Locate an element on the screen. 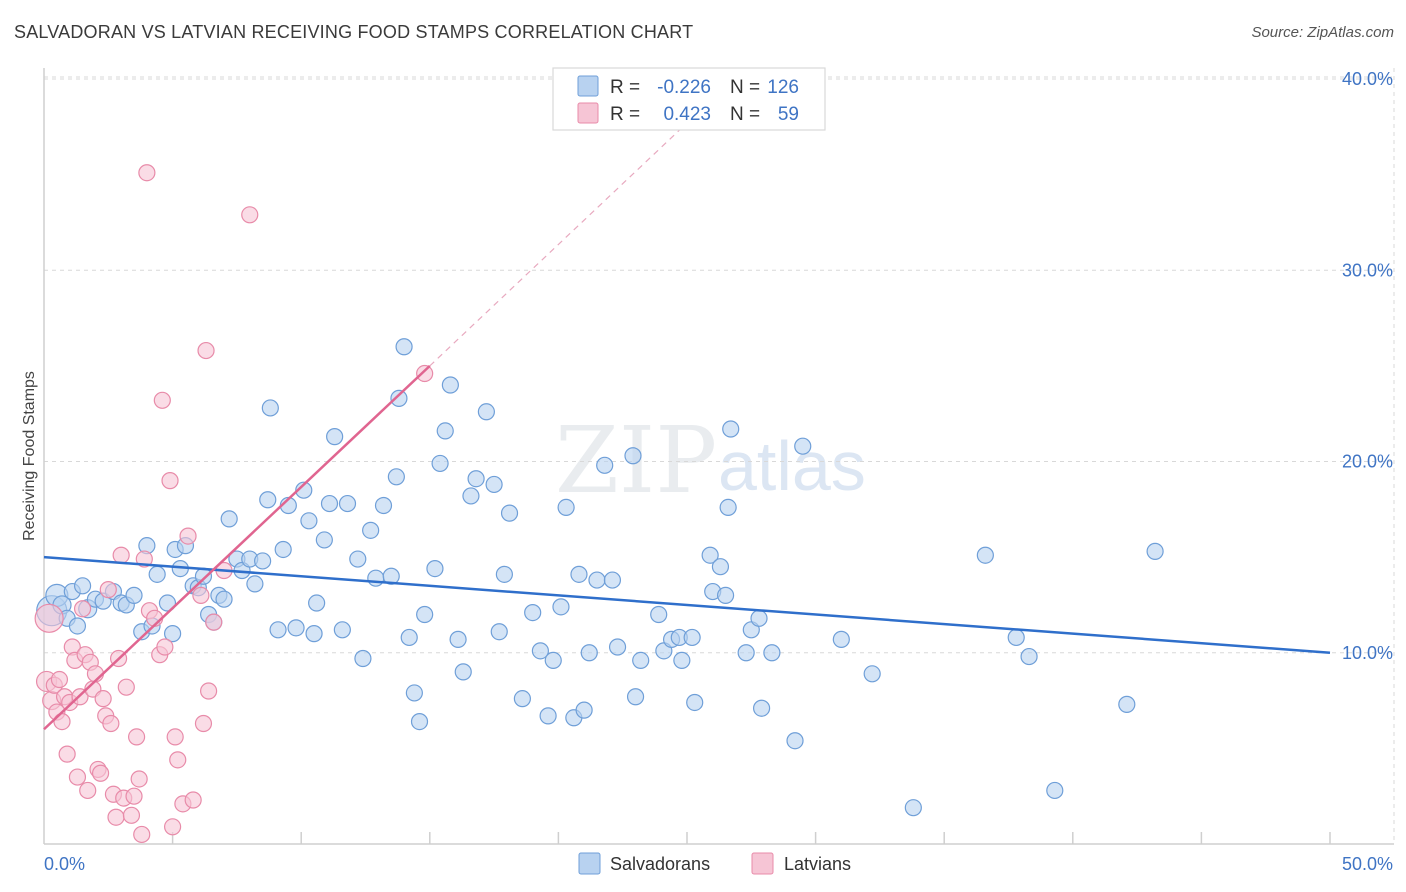 This screenshot has width=1406, height=892. watermark-atlas: atlas is located at coordinates (792, 466).